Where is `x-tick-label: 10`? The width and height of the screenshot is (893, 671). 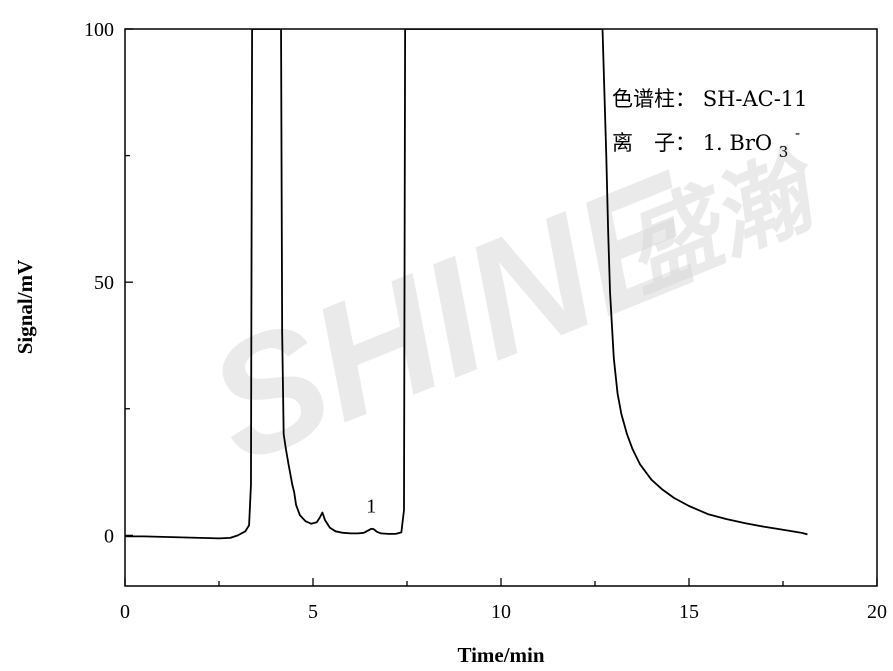 x-tick-label: 10 is located at coordinates (501, 612).